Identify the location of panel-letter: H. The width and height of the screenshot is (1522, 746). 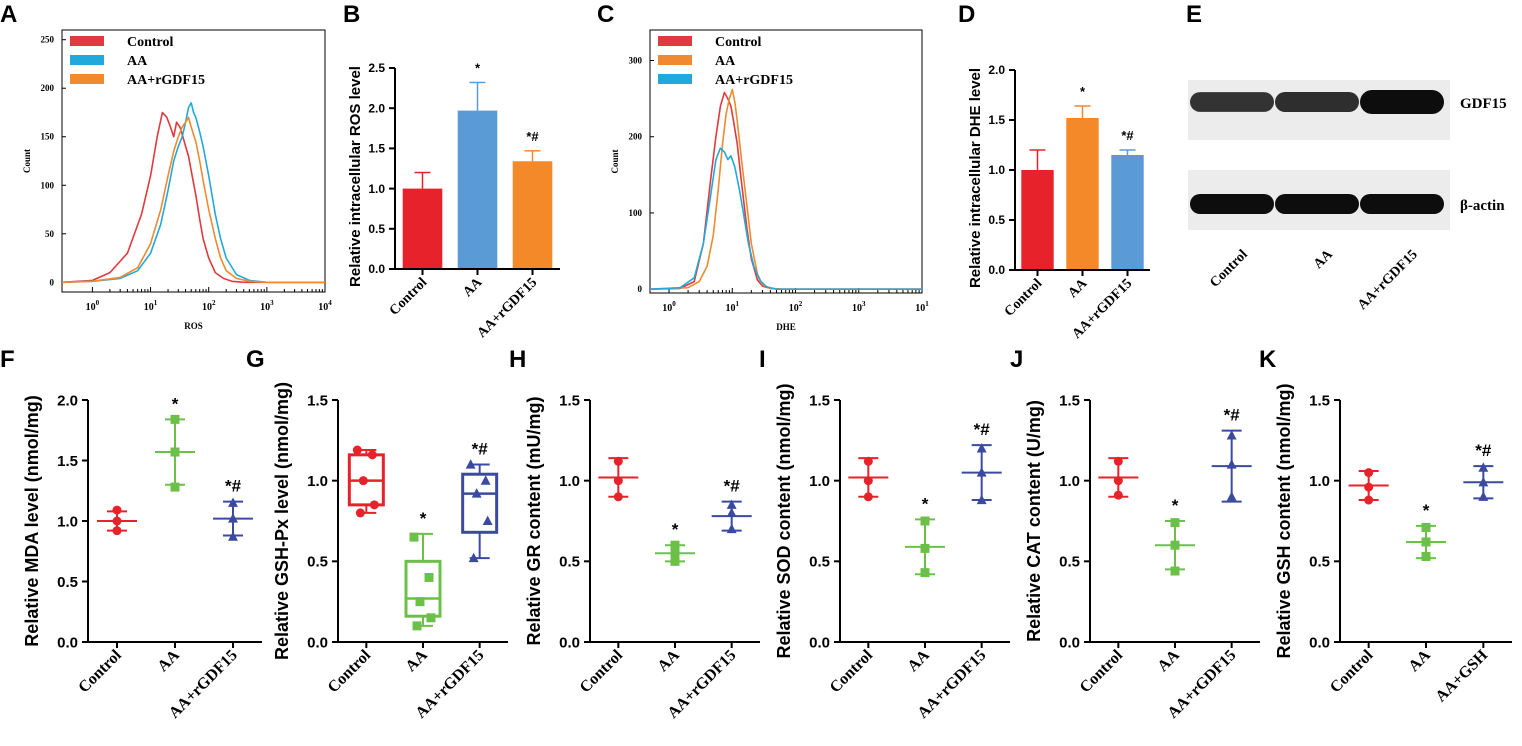
(517, 359).